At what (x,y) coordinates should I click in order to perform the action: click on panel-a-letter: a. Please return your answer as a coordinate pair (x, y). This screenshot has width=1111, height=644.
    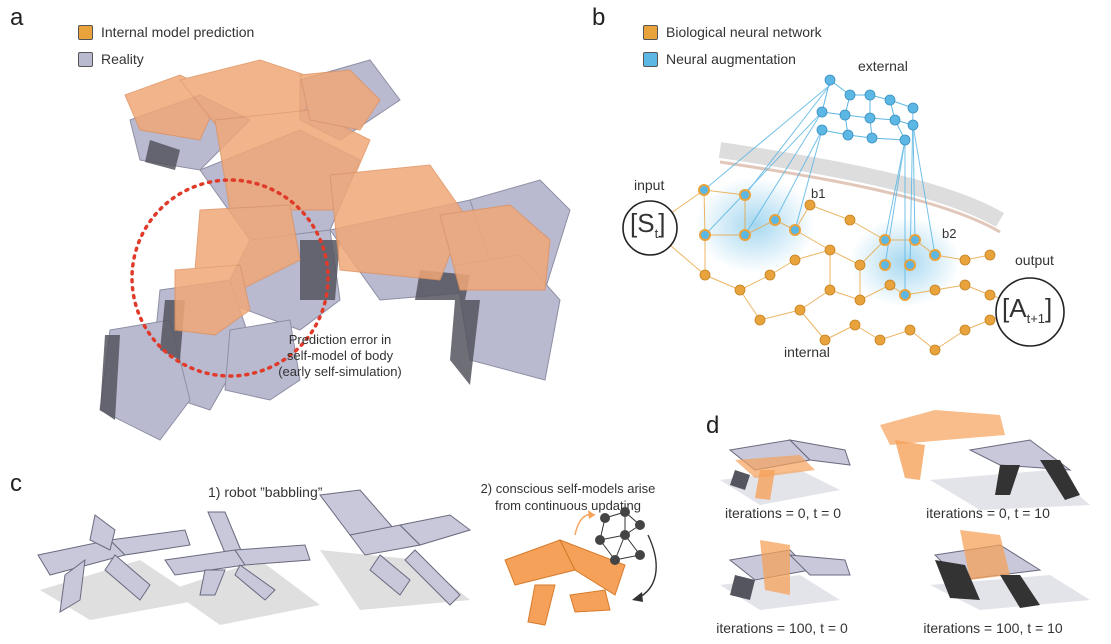
    Looking at the image, I should click on (17, 17).